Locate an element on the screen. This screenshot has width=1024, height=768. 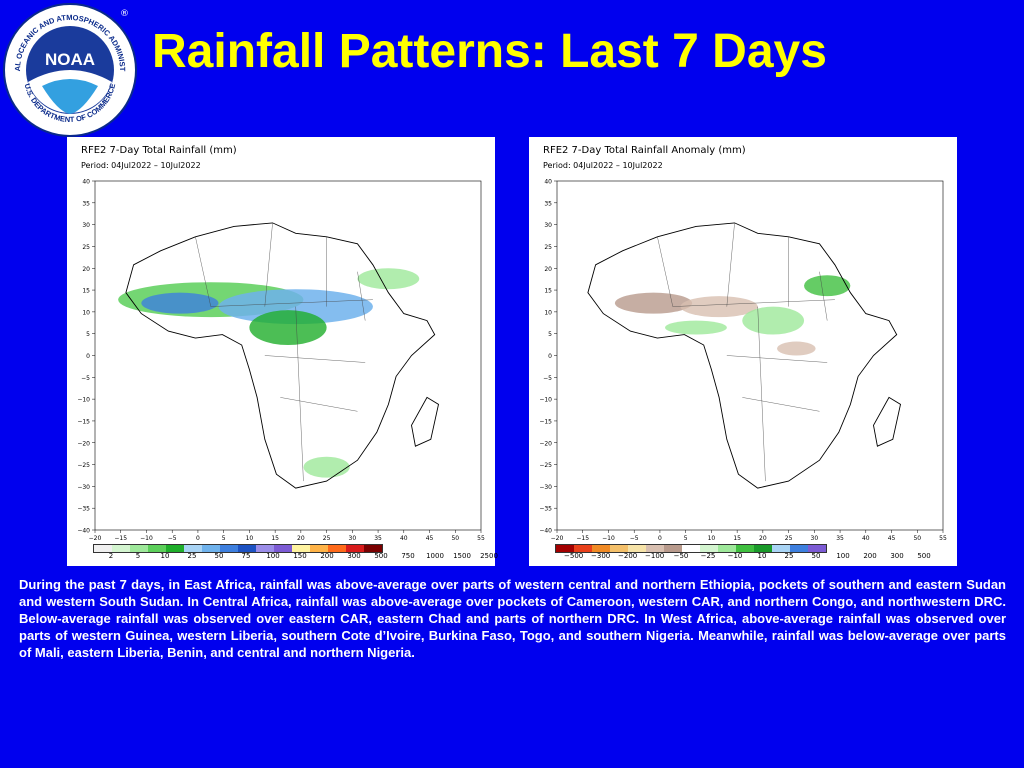
lat-tick-label: −5 is located at coordinates (85, 378).